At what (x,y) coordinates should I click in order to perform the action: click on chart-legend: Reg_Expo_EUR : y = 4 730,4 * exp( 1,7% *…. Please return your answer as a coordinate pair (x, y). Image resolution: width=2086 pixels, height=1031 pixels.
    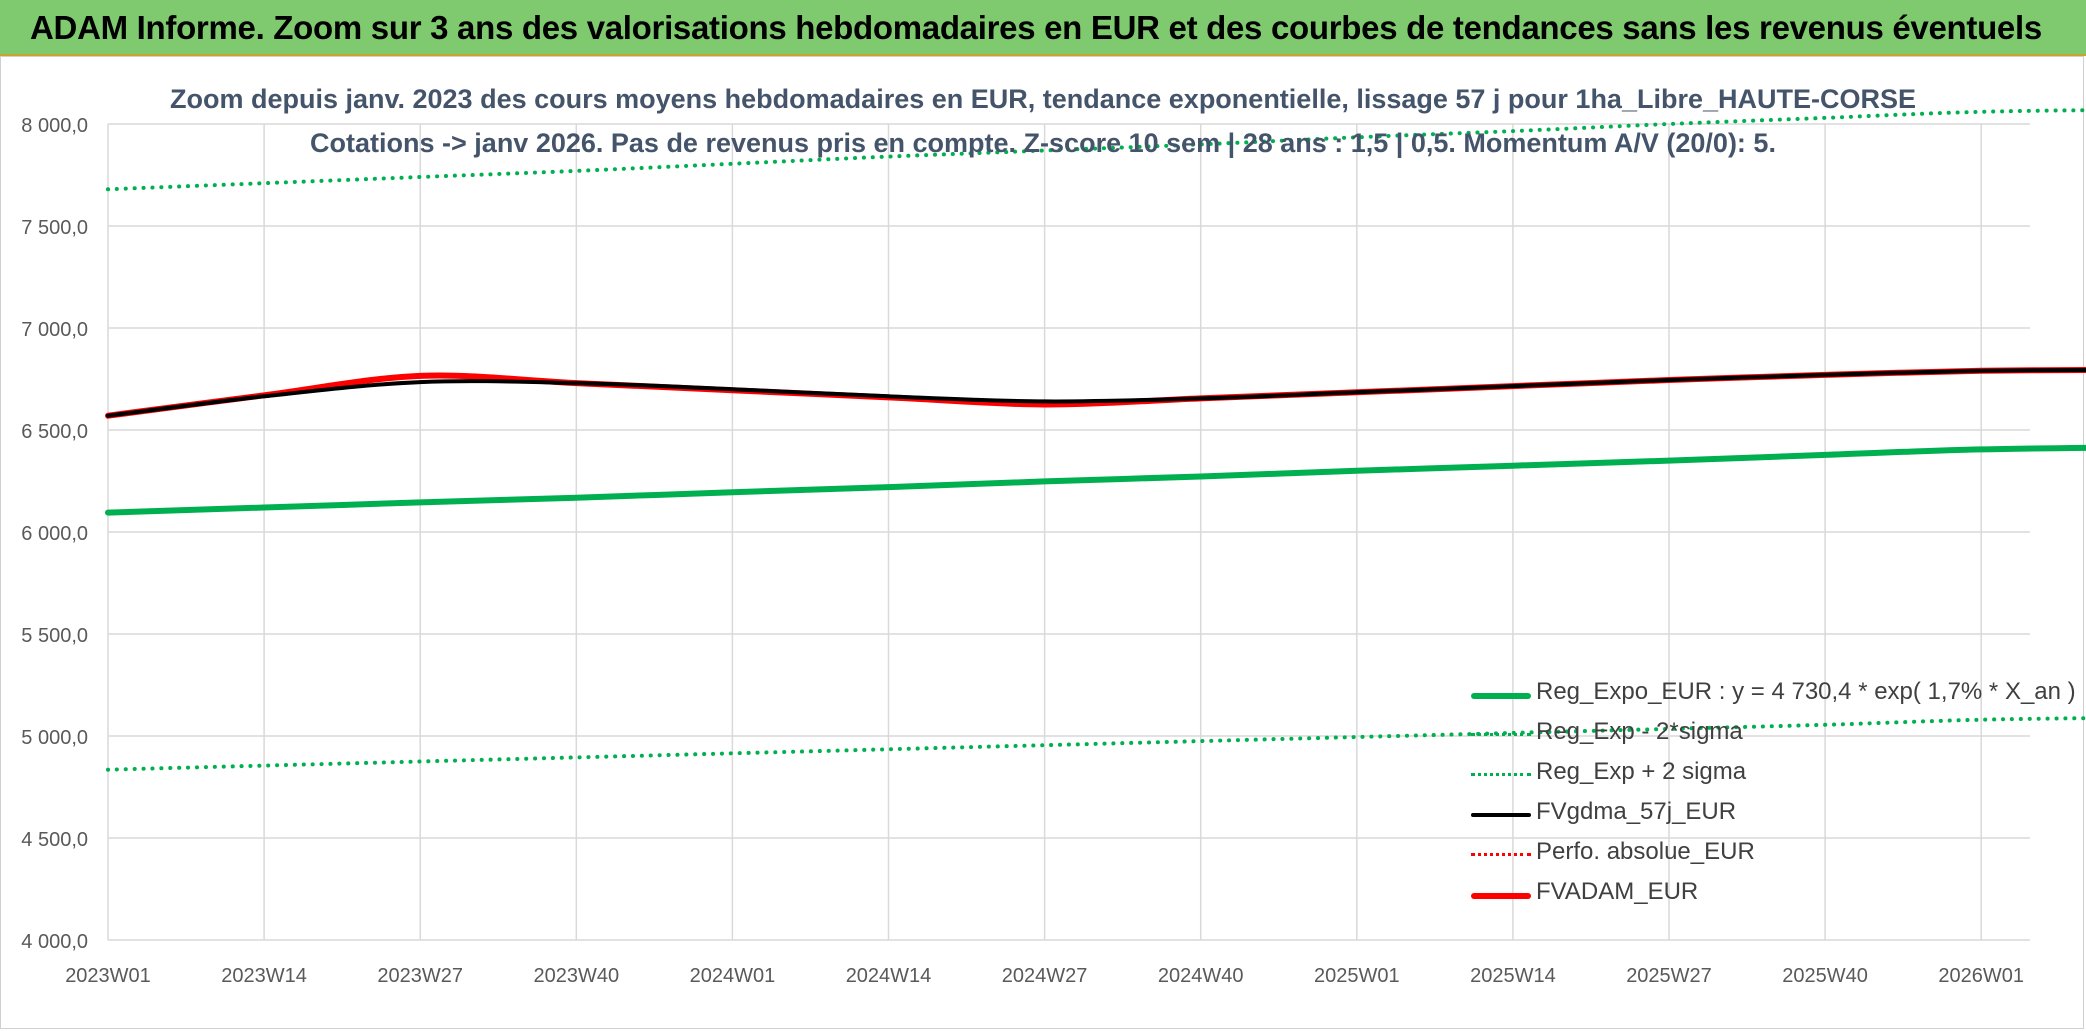
    Looking at the image, I should click on (1771, 794).